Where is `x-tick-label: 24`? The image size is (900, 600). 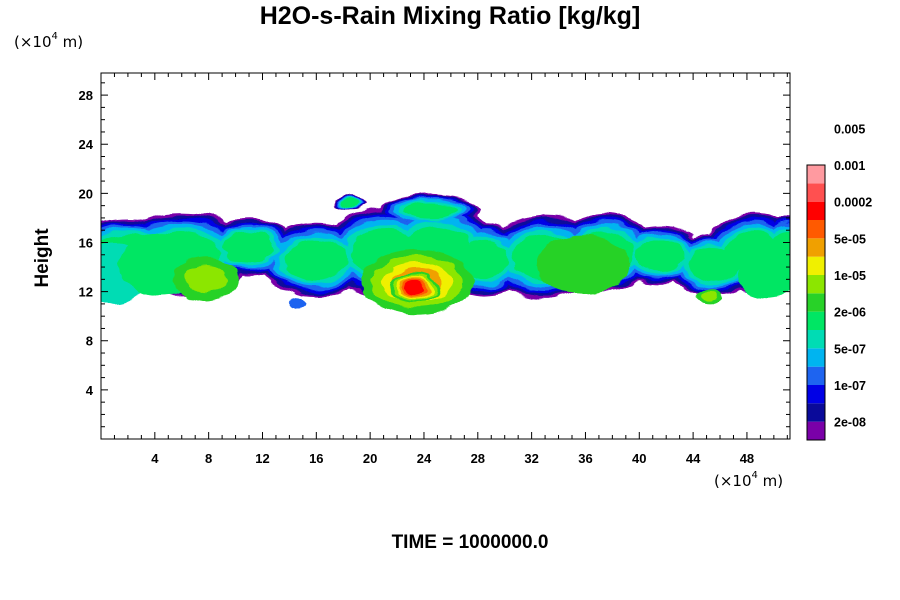 x-tick-label: 24 is located at coordinates (424, 458).